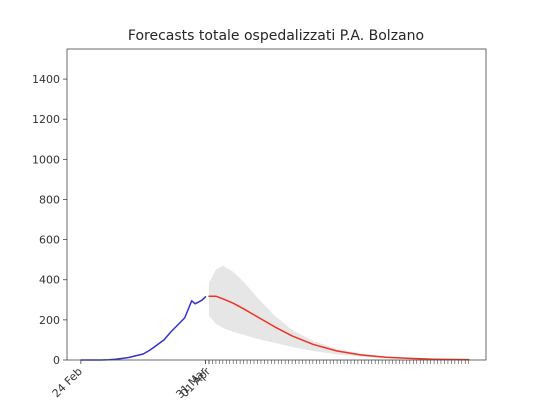  What do you see at coordinates (49, 240) in the screenshot?
I see `y-tick-label: 600` at bounding box center [49, 240].